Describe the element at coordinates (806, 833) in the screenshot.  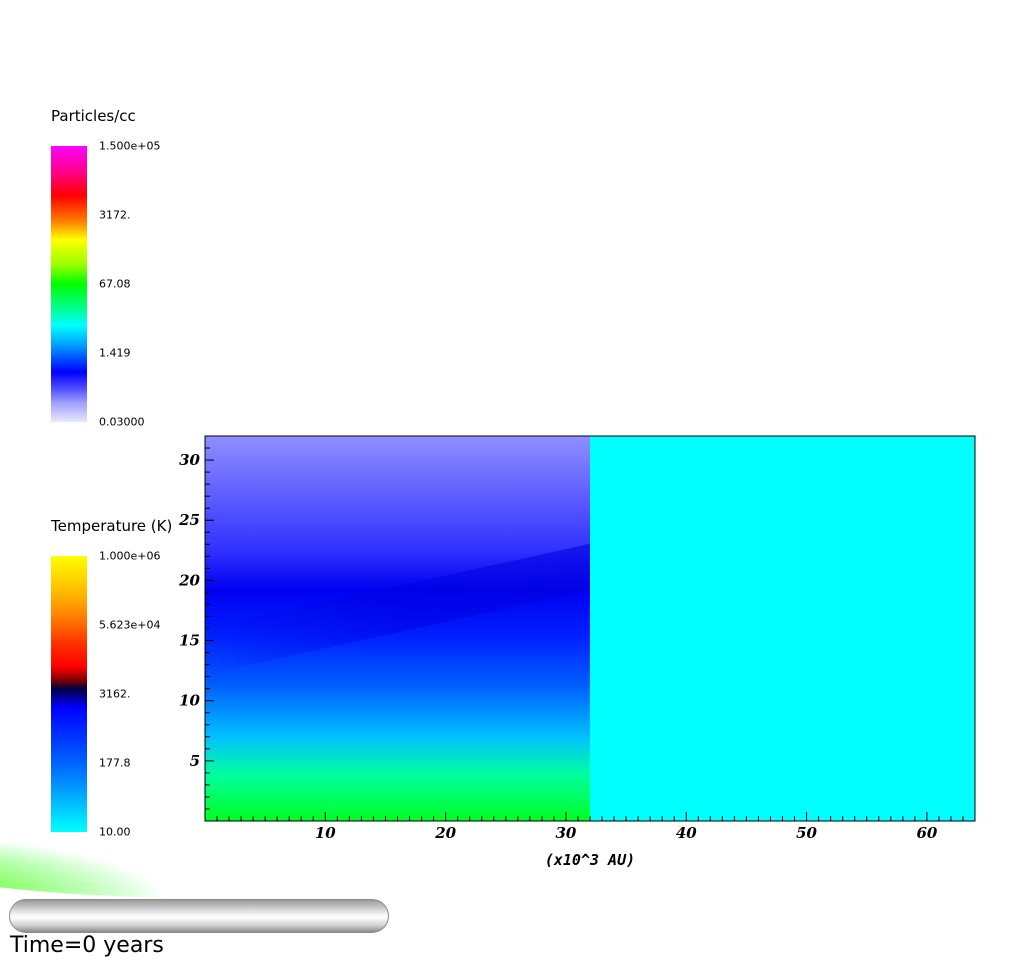
I see `x-tick-label: 50` at that location.